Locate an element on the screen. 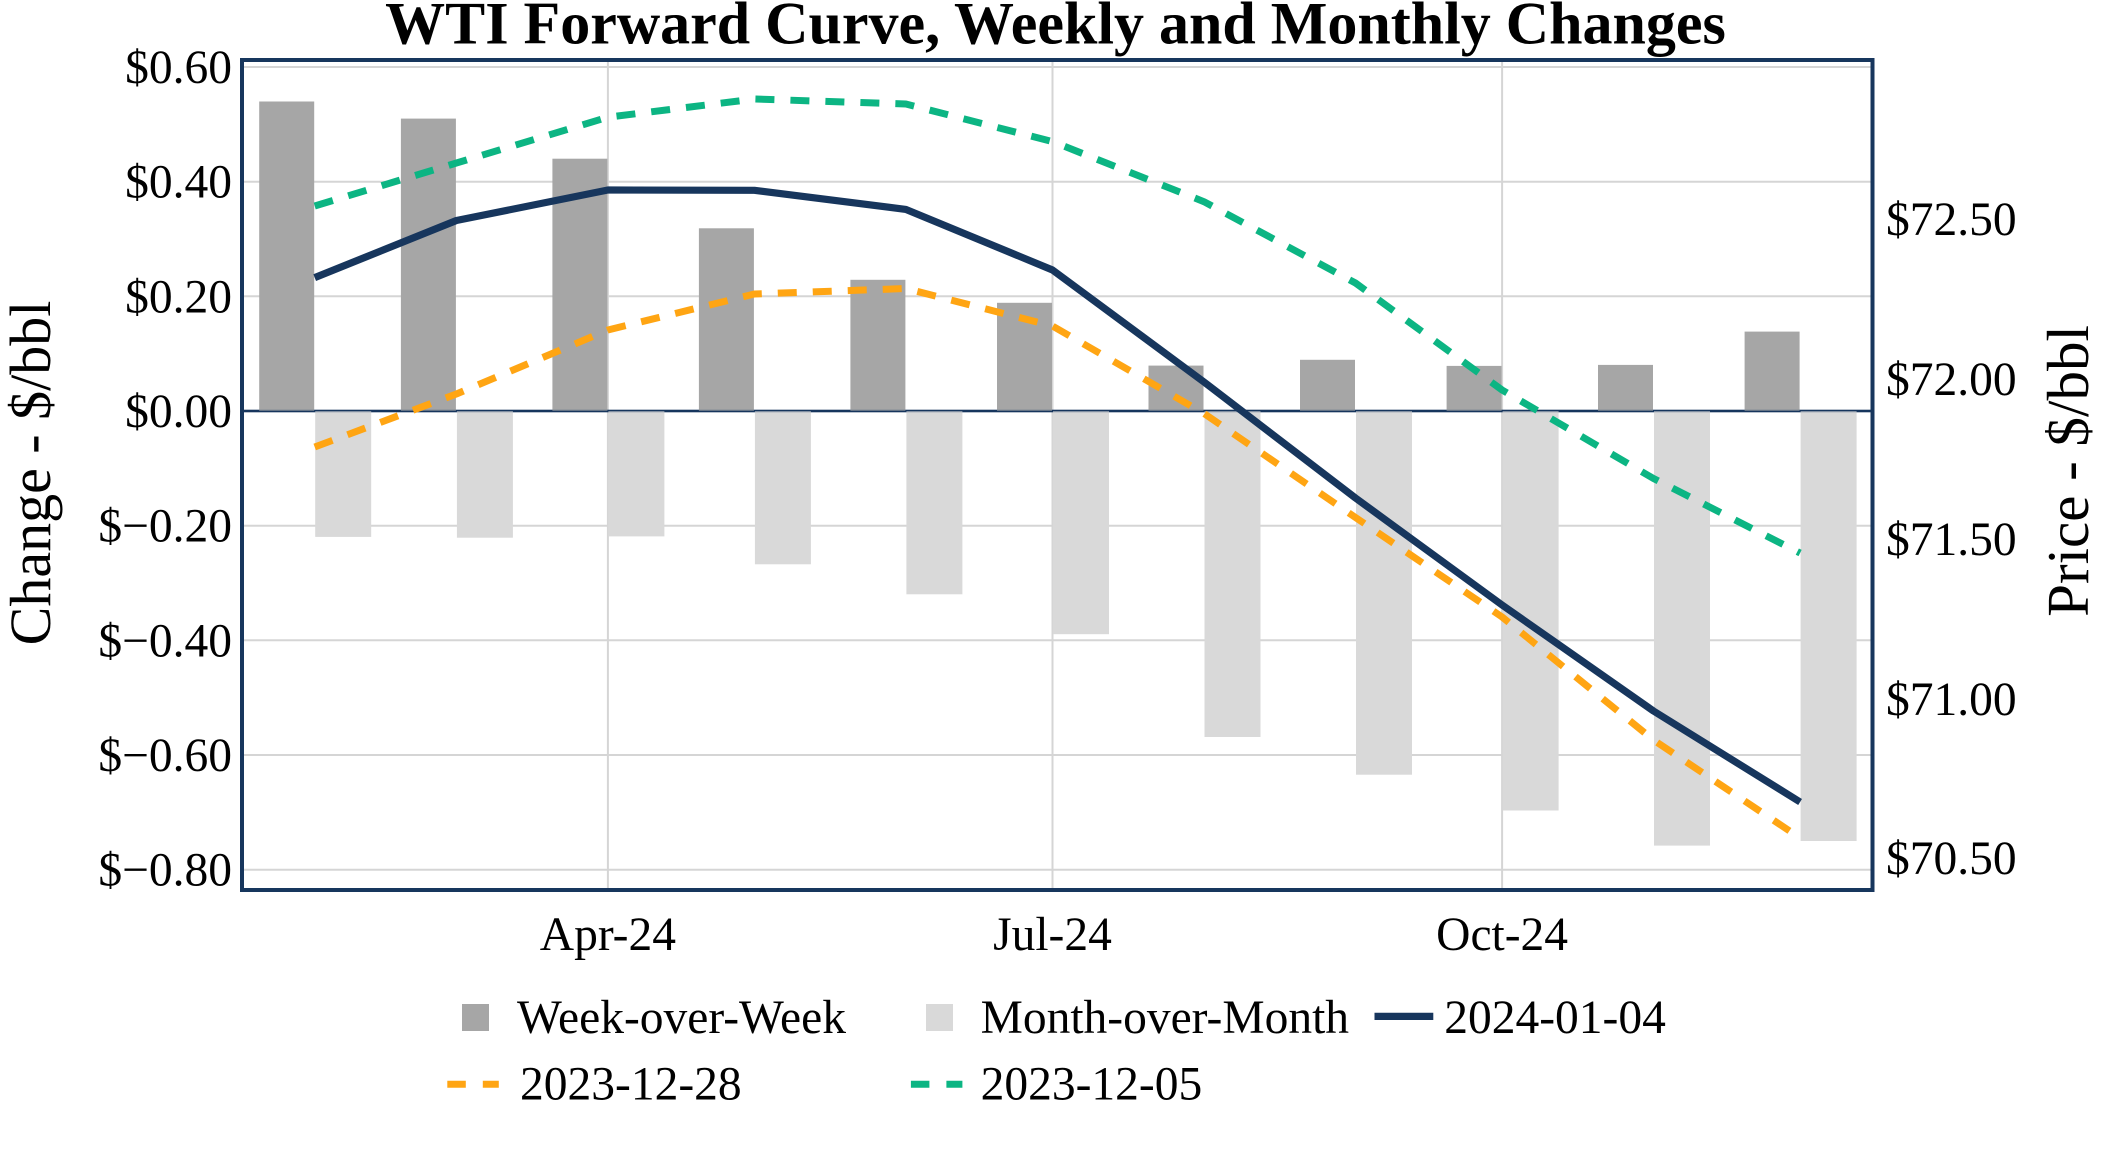 The width and height of the screenshot is (2112, 1157). svg-text: $0.60 is located at coordinates (178, 68).